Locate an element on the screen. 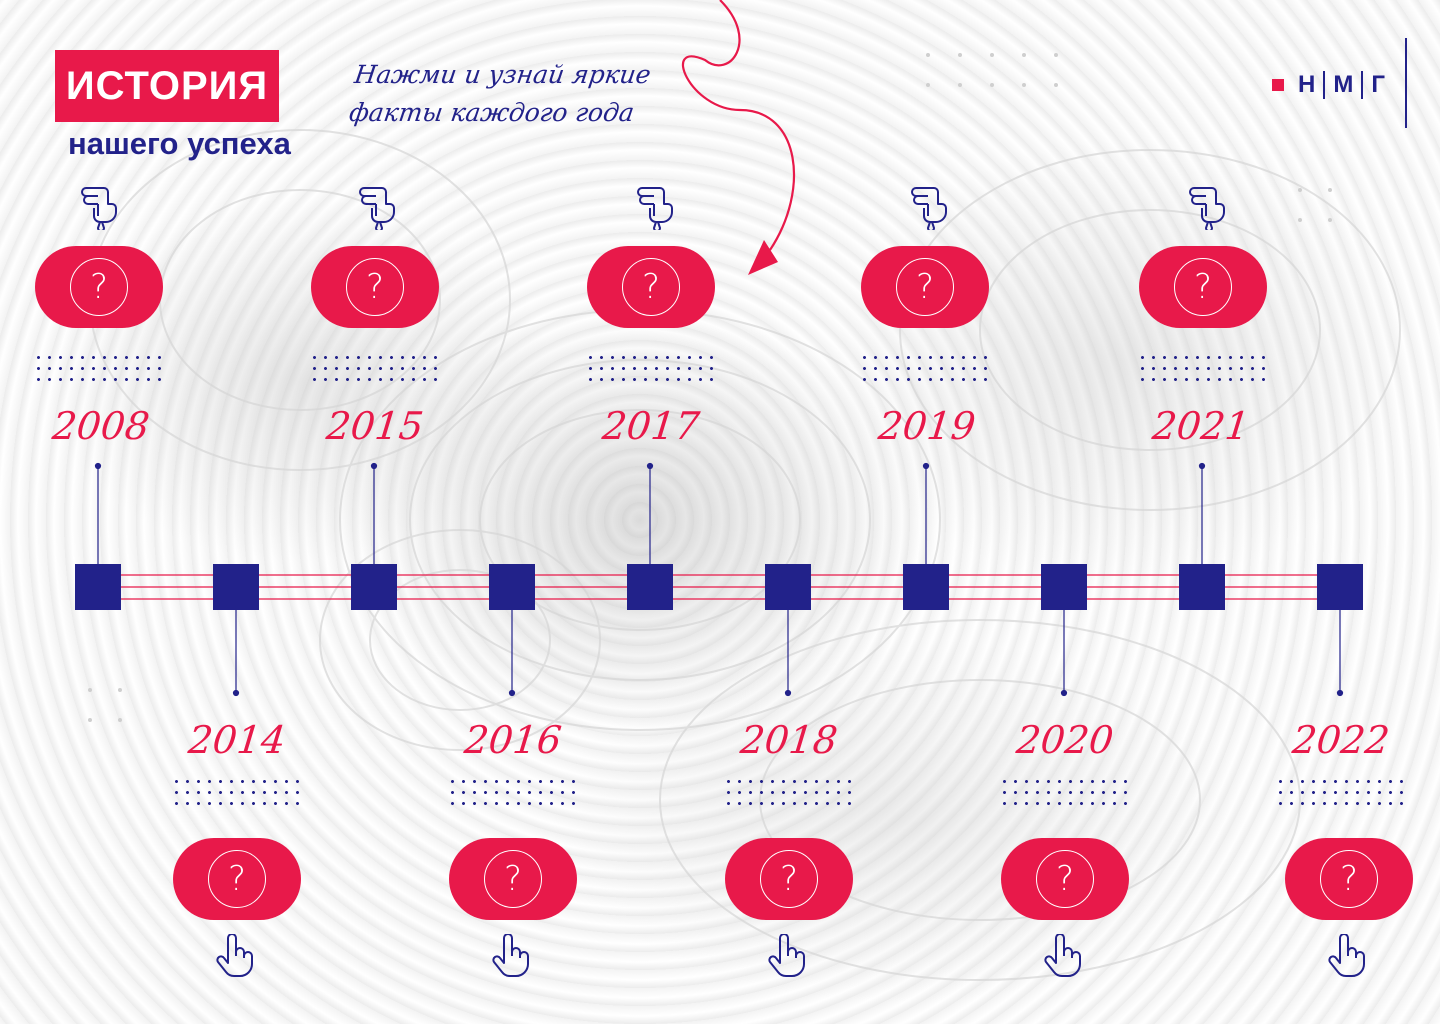 This screenshot has width=1440, height=1024. timeline-node-2022 is located at coordinates (1340, 587).